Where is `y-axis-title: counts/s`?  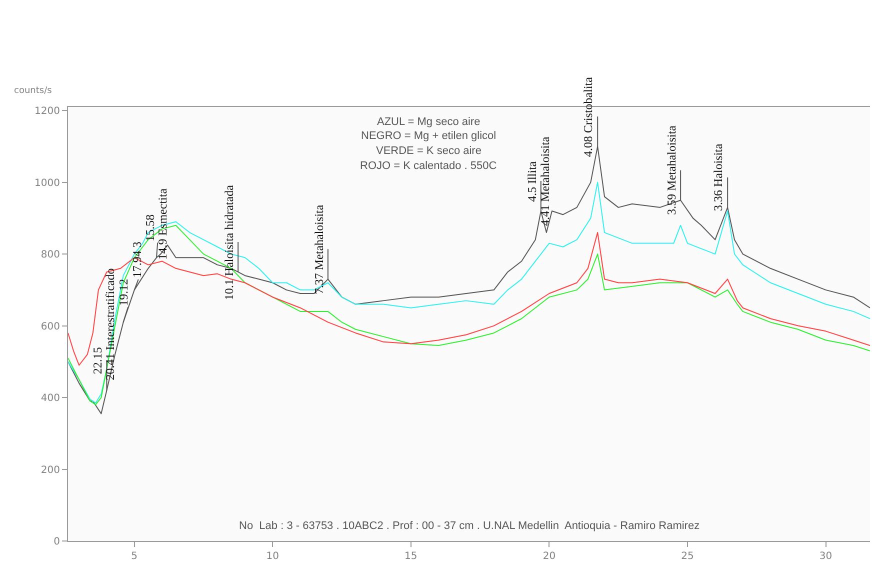 y-axis-title: counts/s is located at coordinates (33, 91).